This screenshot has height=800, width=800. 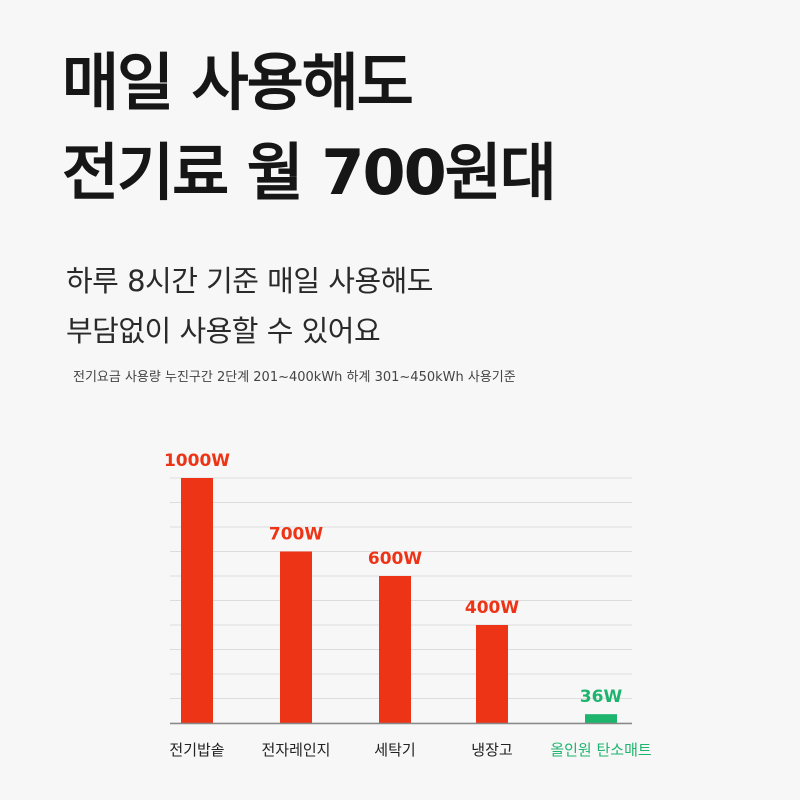 What do you see at coordinates (223, 331) in the screenshot?
I see `subtext-line-2: 부담없이 사용할 수 있어요` at bounding box center [223, 331].